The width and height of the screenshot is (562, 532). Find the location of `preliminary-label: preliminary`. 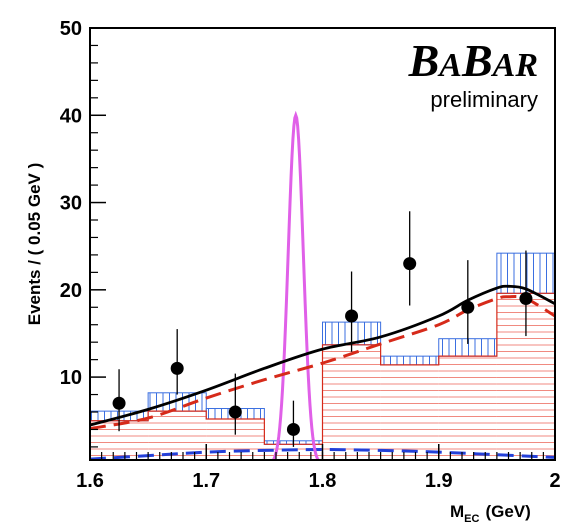

preliminary-label: preliminary is located at coordinates (484, 99).